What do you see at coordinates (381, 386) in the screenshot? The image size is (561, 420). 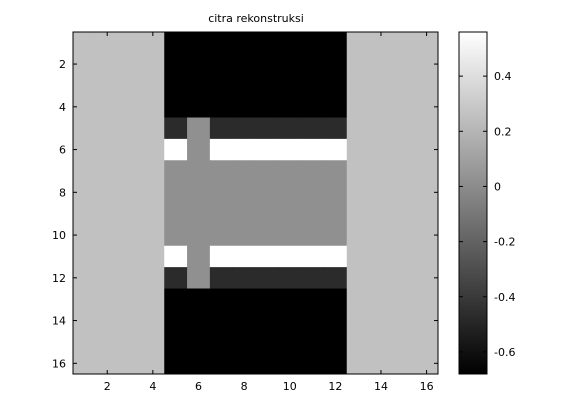 I see `x-tick-label: 14` at bounding box center [381, 386].